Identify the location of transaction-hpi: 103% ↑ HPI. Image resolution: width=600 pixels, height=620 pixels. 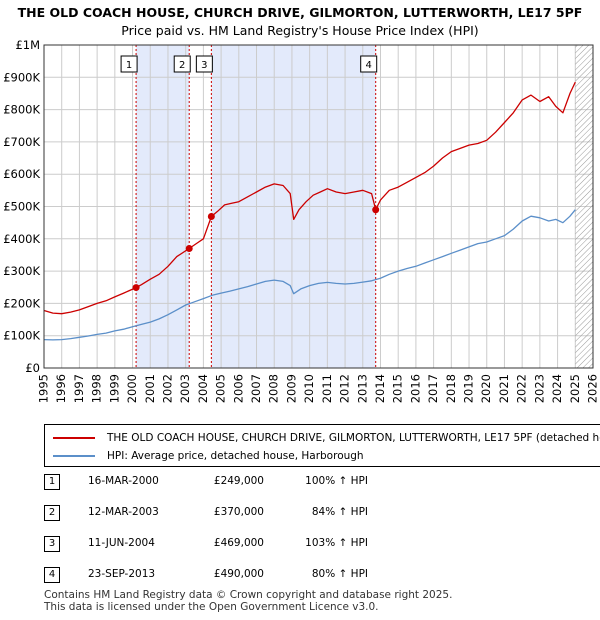
(336, 543).